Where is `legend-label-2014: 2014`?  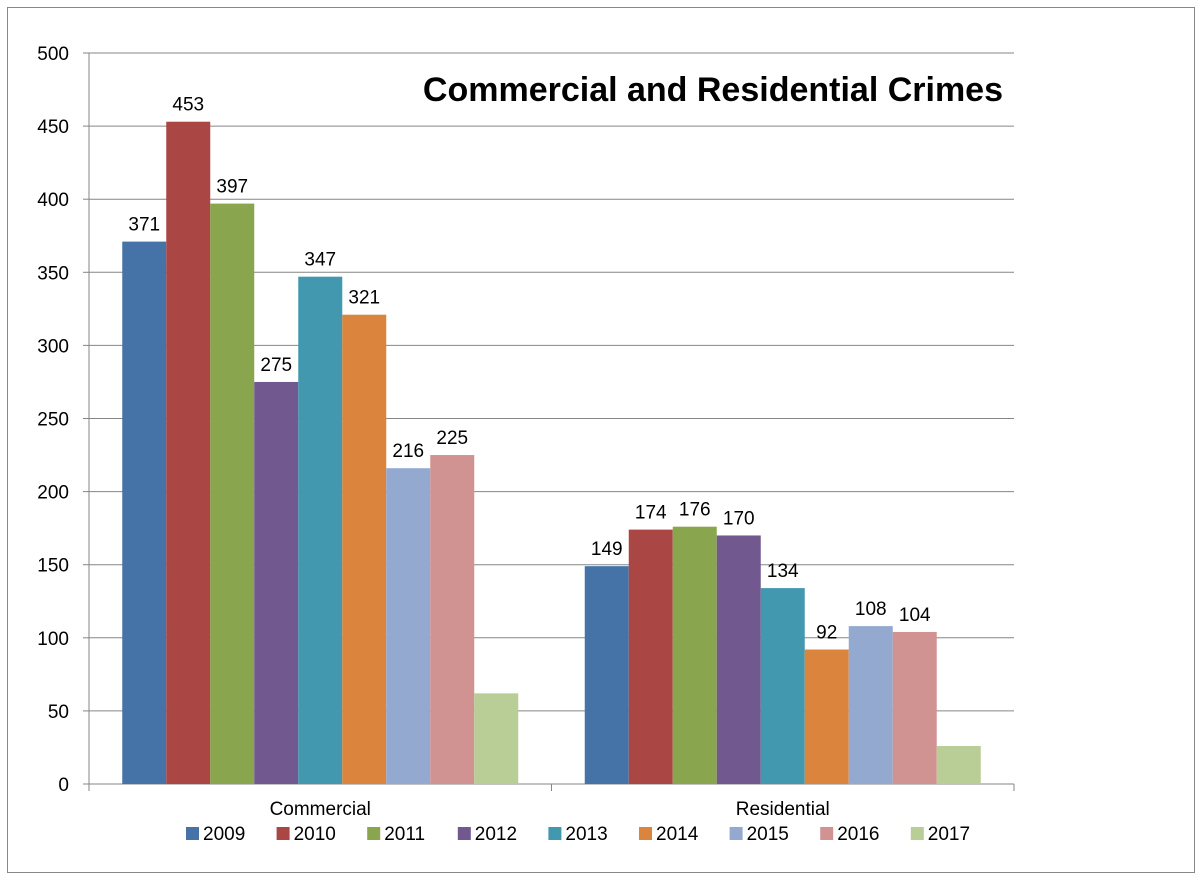 legend-label-2014: 2014 is located at coordinates (677, 834).